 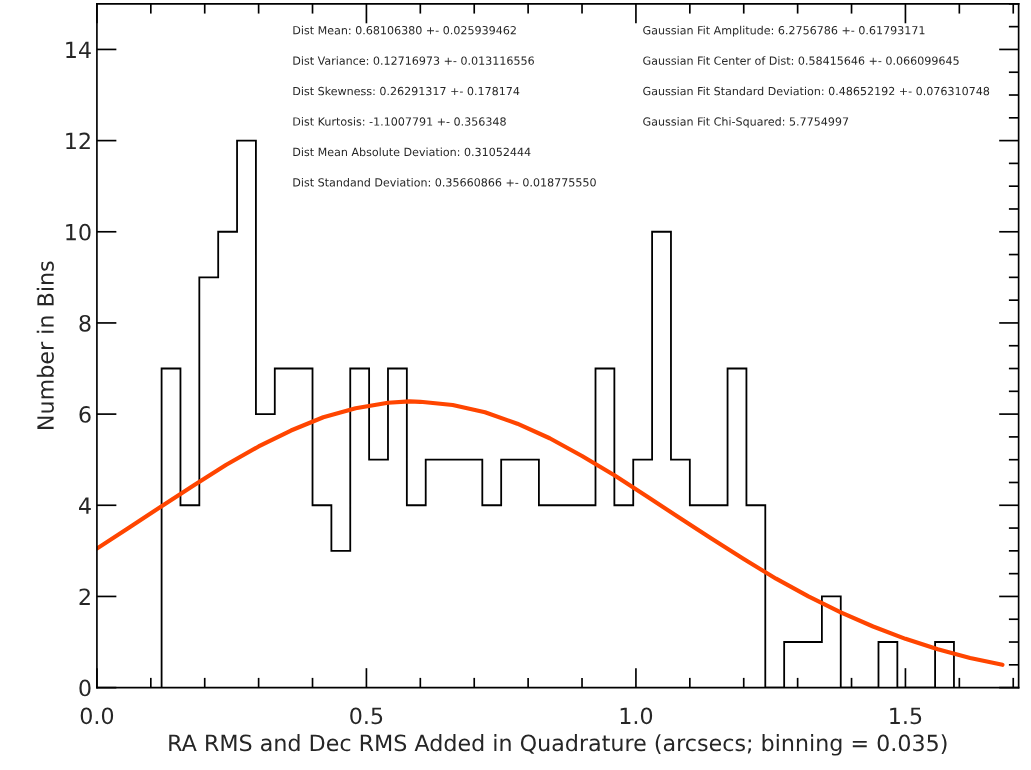 I want to click on annotation: Dist Variance: 0.12716973 +- 0.013116556, so click(x=413, y=60).